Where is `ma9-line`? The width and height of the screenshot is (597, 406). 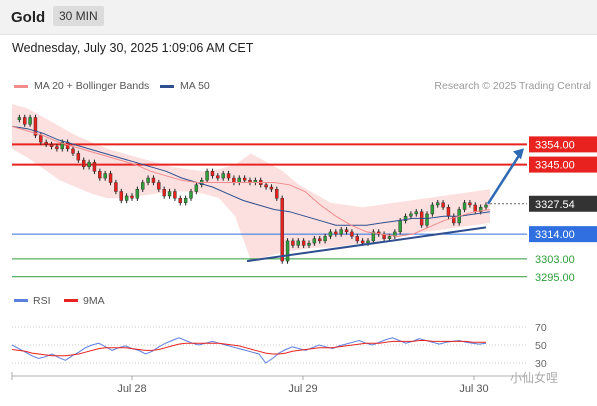 ma9-line is located at coordinates (248, 348).